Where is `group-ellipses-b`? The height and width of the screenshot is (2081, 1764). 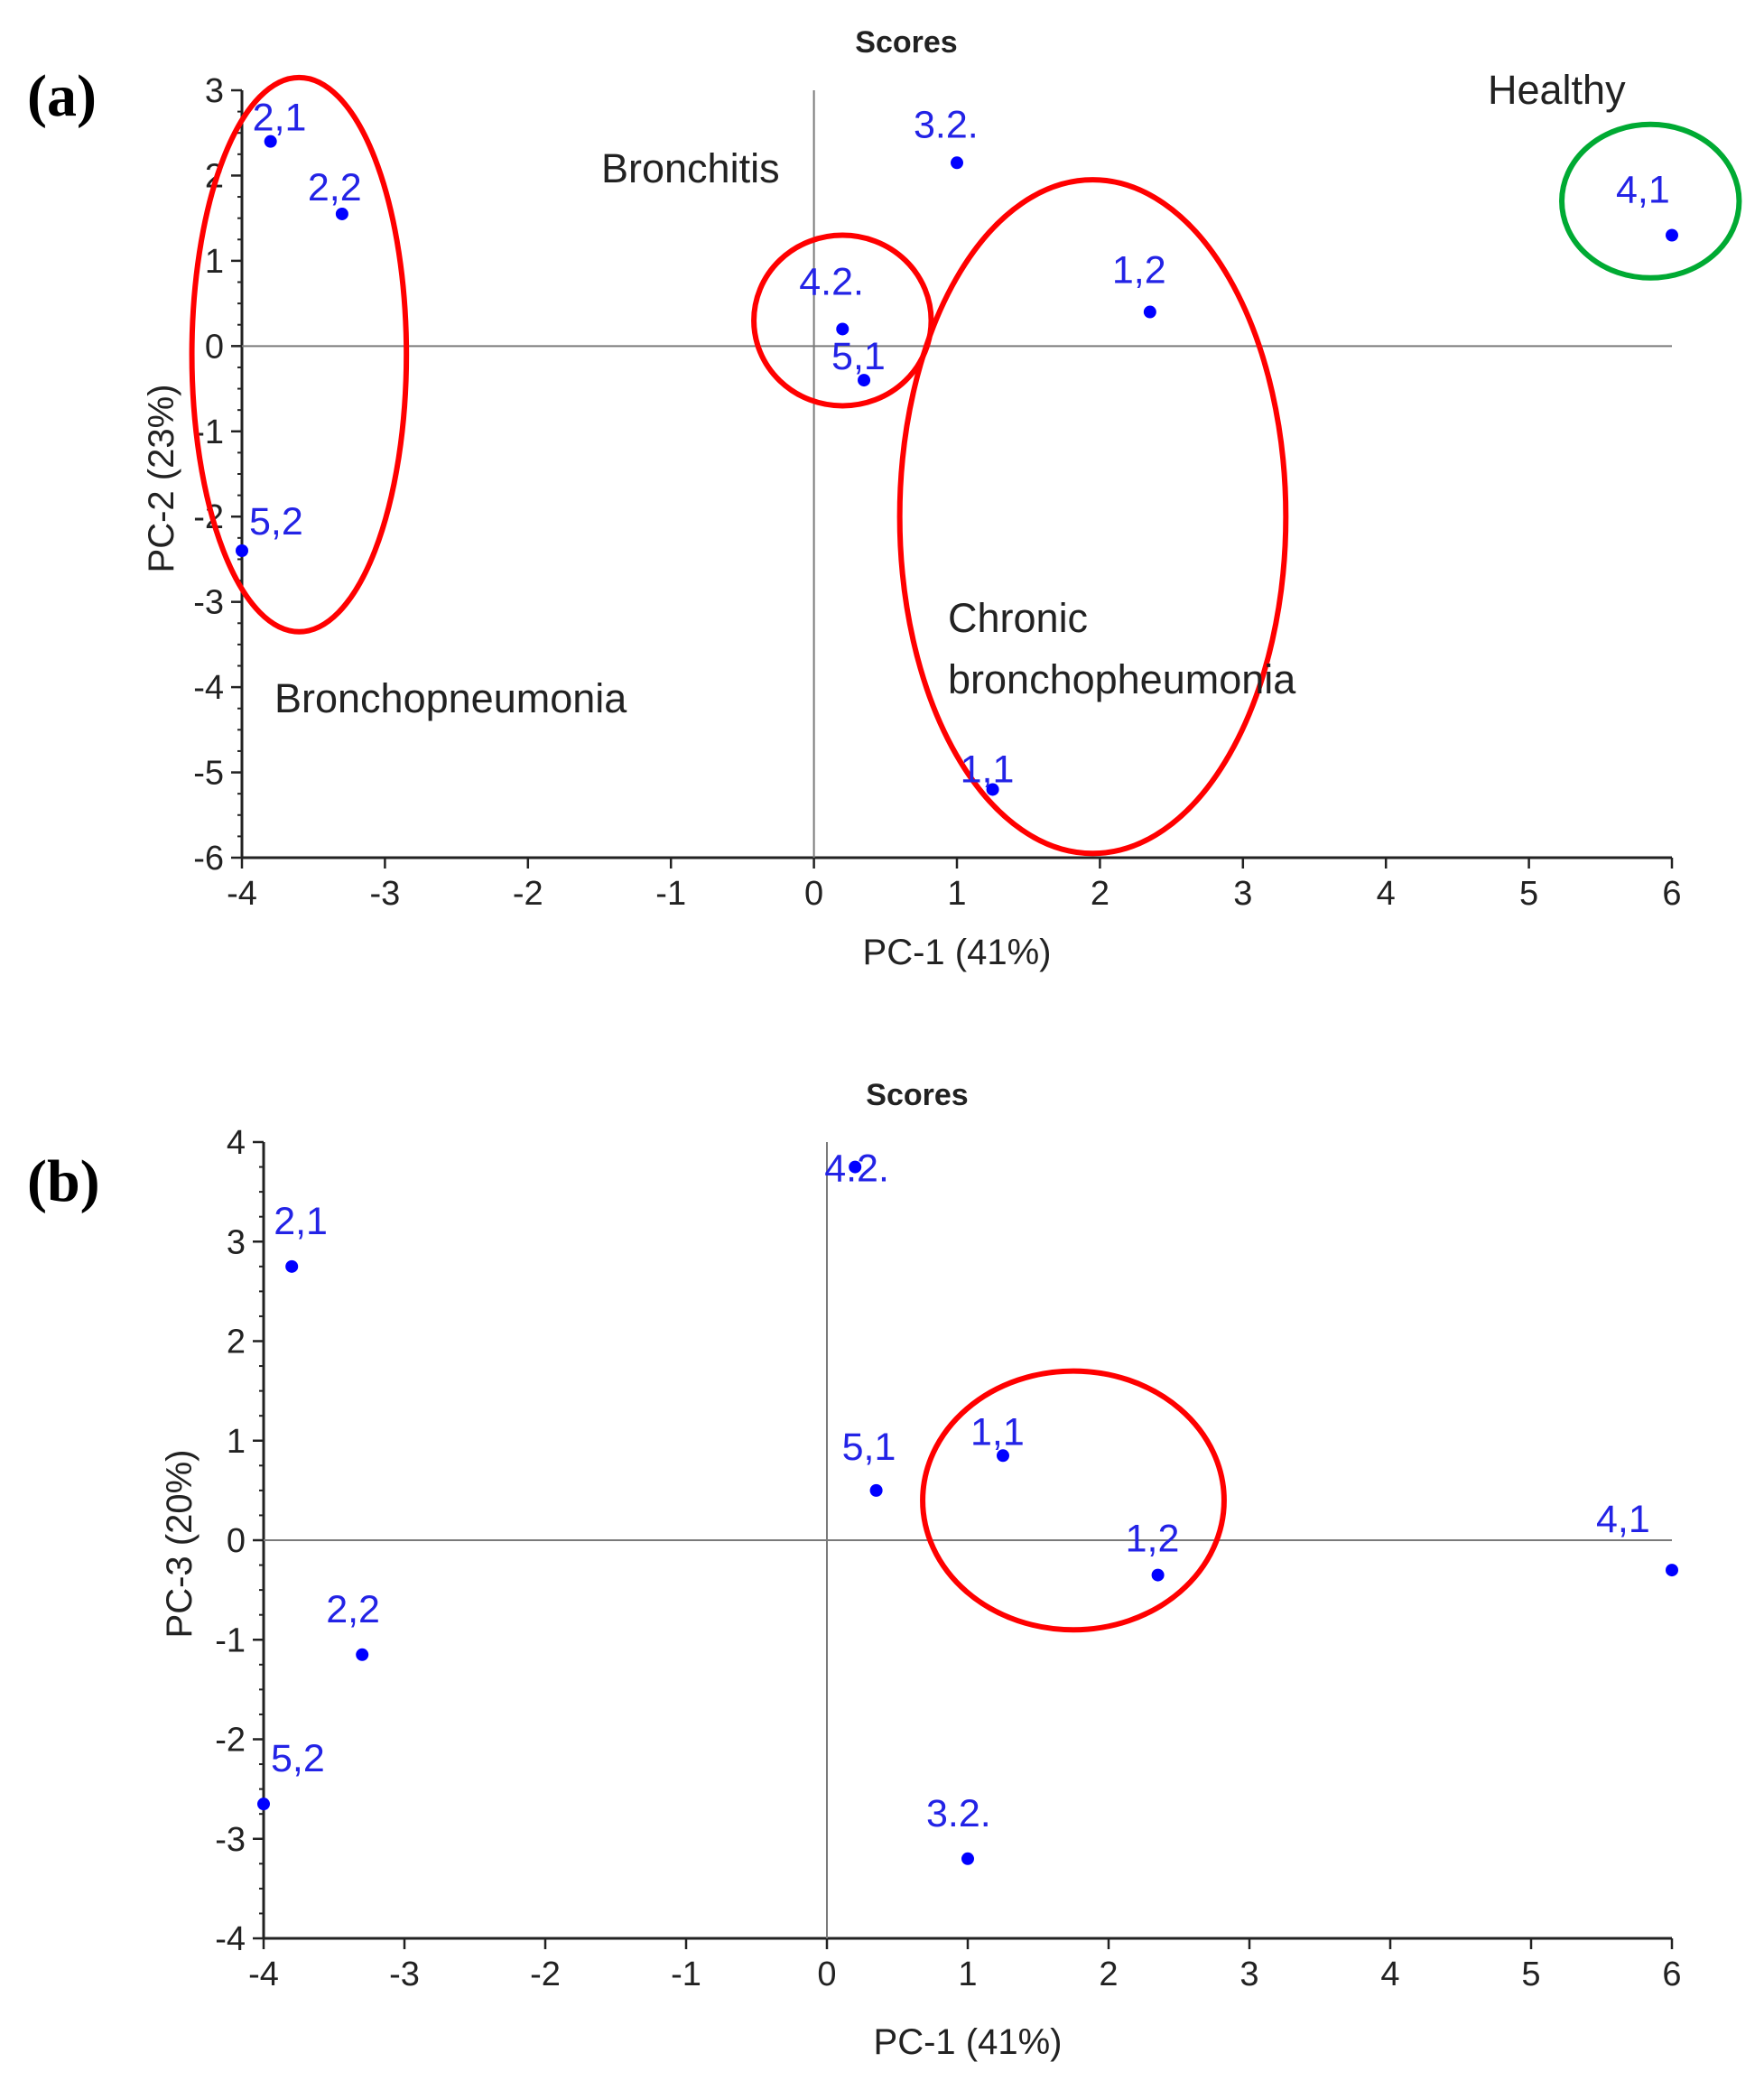
group-ellipses-b is located at coordinates (1073, 1500).